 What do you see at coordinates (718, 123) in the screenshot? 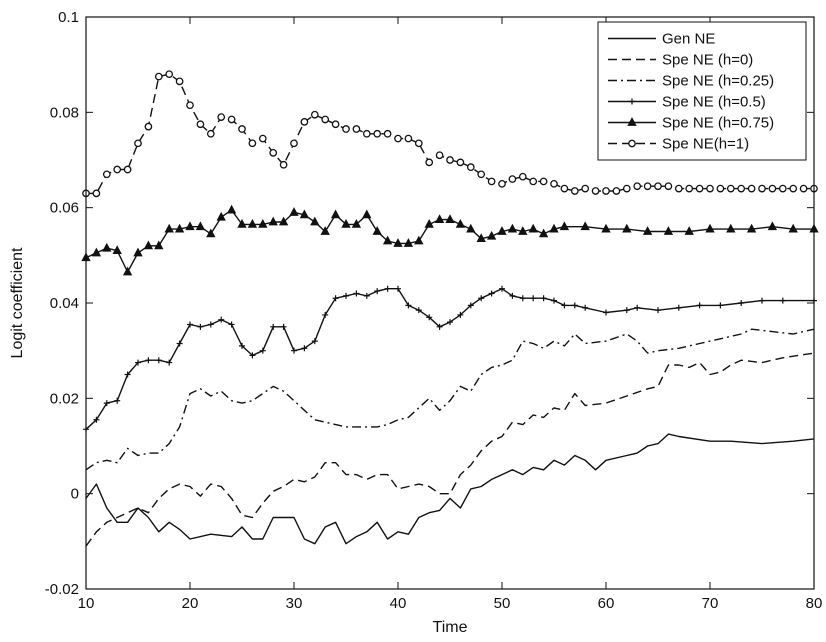
I see `legend-label: Spe NE (h=0.75)` at bounding box center [718, 123].